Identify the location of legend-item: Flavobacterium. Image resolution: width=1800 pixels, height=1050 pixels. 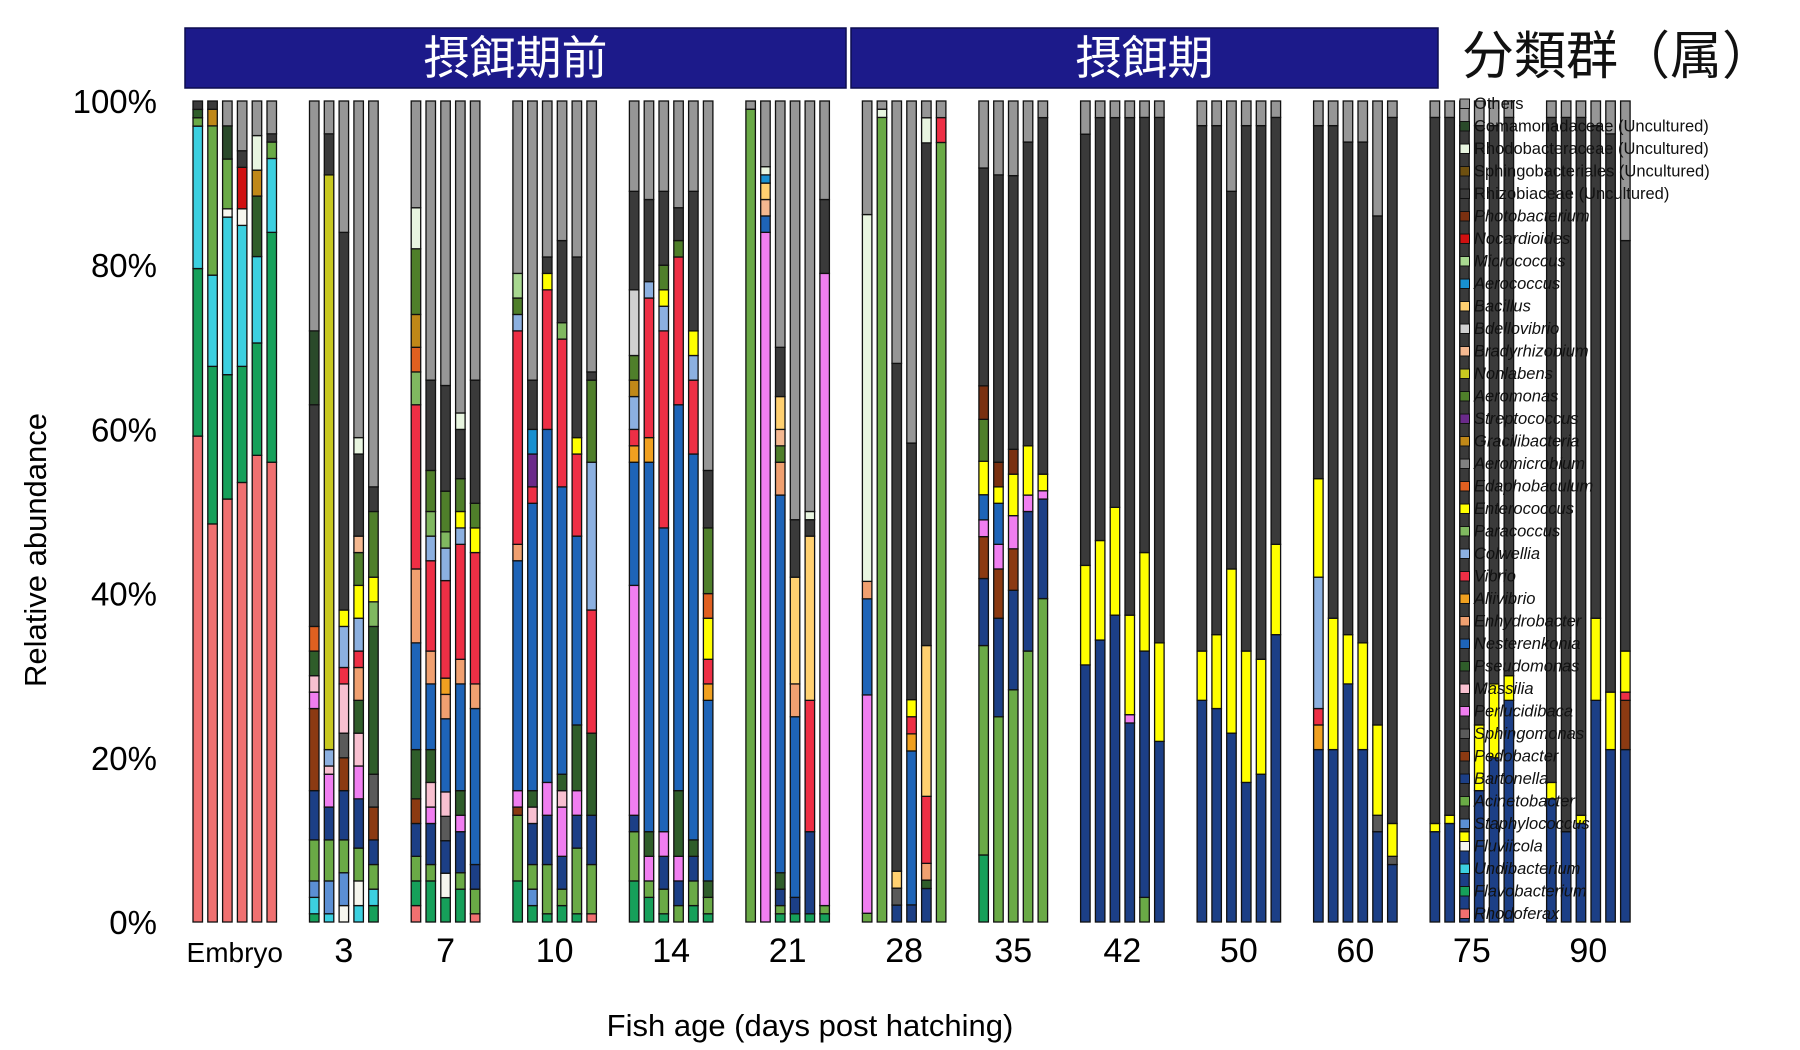
(1523, 892).